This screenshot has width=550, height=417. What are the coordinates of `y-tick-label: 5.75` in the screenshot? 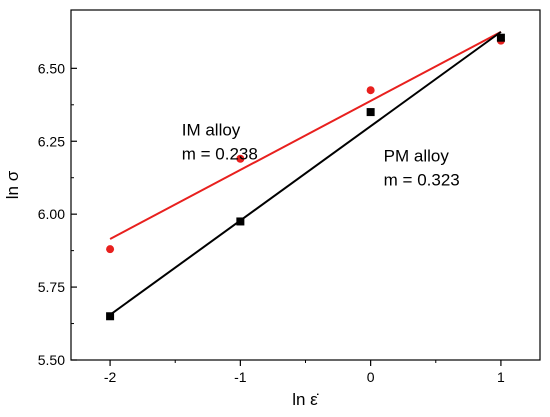 It's located at (51, 287).